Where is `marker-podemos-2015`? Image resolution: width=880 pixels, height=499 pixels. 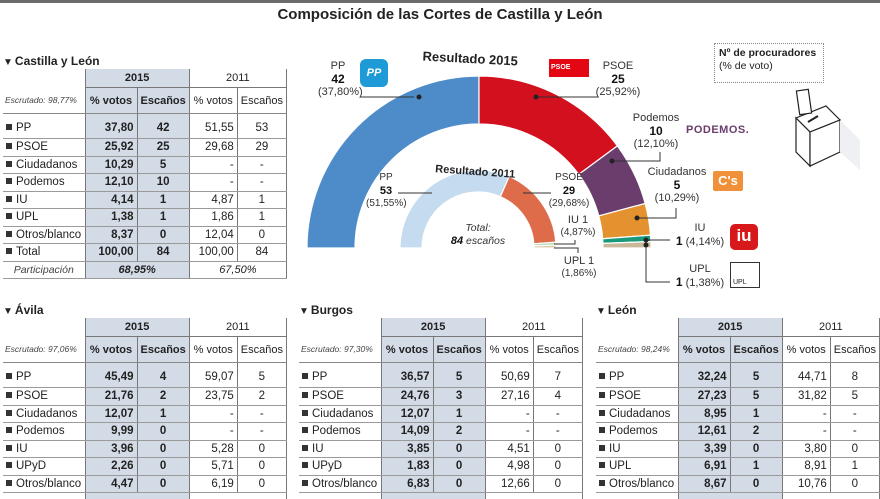 marker-podemos-2015 is located at coordinates (612, 161).